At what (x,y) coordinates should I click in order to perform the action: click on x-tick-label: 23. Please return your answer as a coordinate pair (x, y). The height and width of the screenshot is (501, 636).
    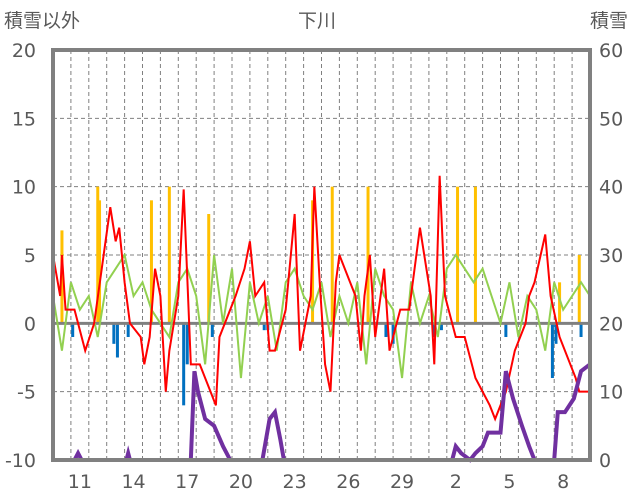
    Looking at the image, I should click on (295, 482).